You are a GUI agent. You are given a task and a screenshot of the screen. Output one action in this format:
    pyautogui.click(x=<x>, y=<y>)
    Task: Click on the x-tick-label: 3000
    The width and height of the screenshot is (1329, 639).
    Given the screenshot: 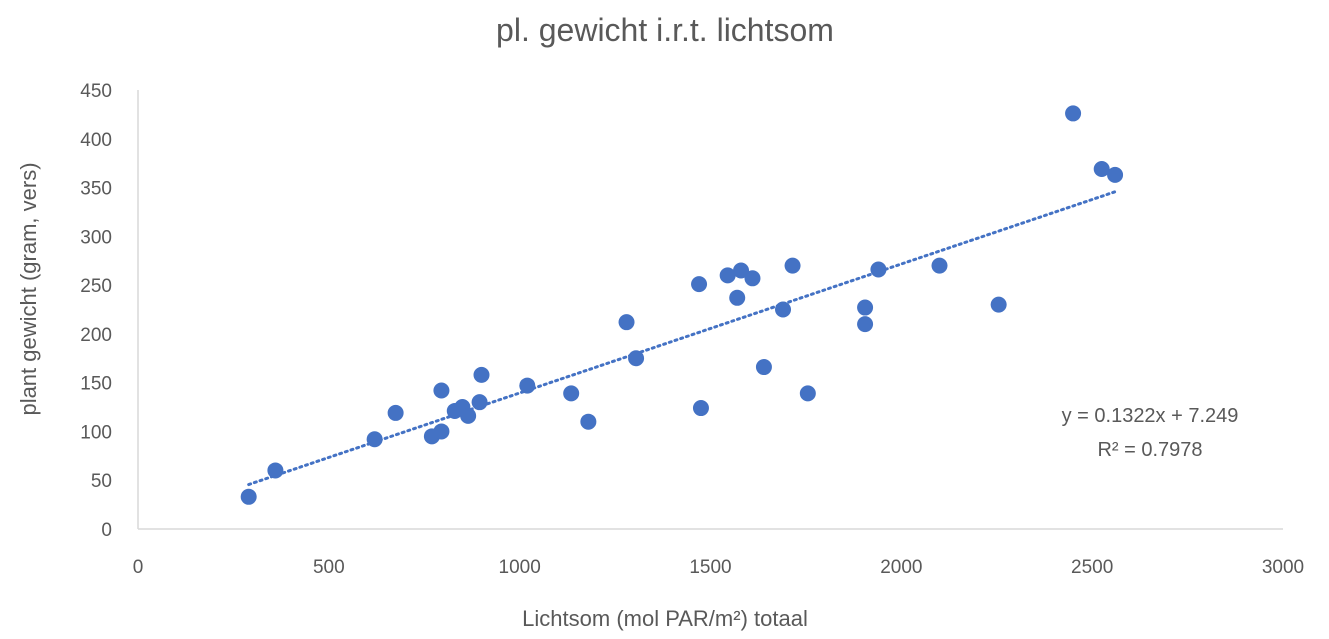 What is the action you would take?
    pyautogui.click(x=1283, y=567)
    